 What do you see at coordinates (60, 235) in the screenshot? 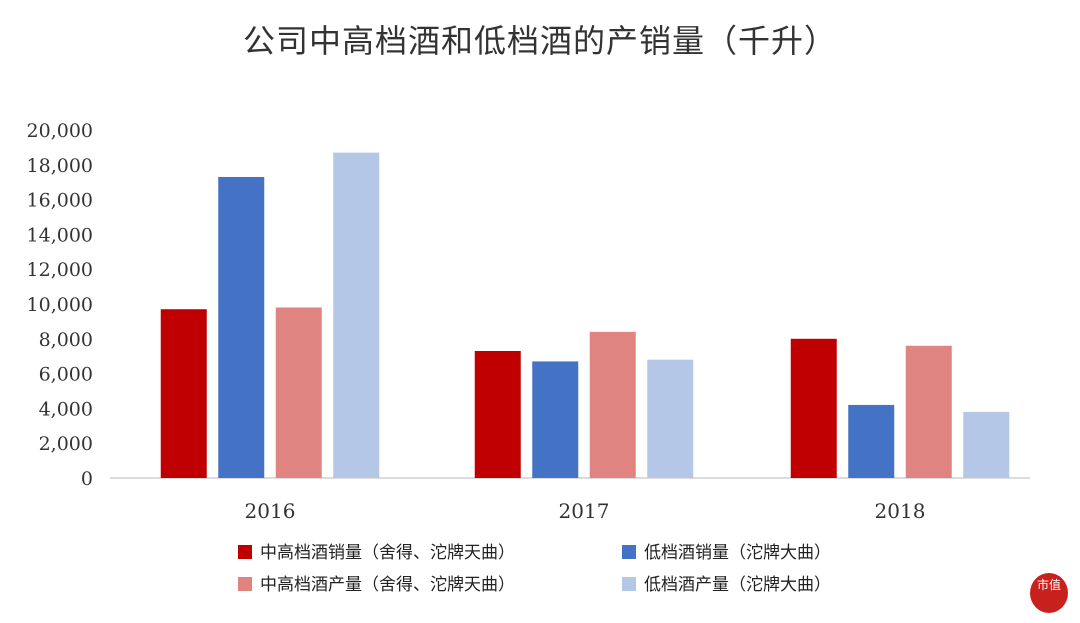
I see `y-tick-label: 14,000` at bounding box center [60, 235].